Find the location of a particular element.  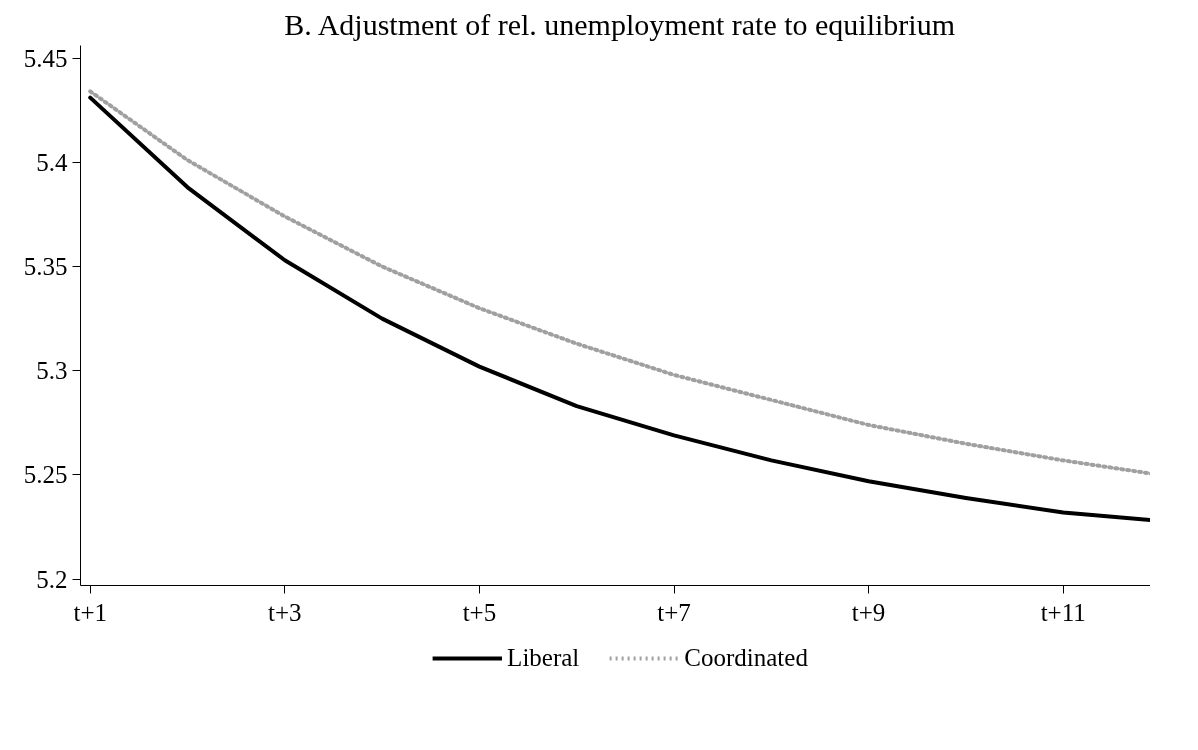

chart-title: B. Adjustment of rel. unemployment rate to equilibrium is located at coordinates (620, 24).